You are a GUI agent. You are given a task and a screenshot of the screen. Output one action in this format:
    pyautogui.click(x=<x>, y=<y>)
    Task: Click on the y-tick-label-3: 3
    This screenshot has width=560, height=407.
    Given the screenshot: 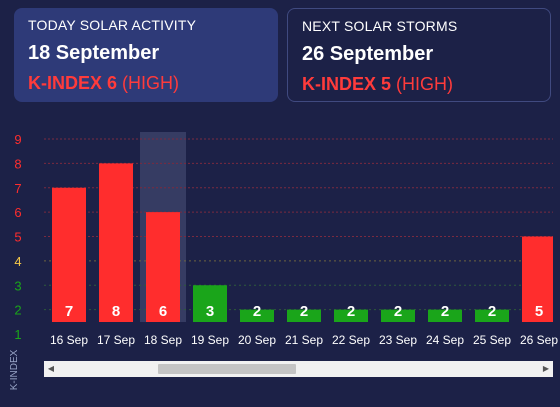 What is the action you would take?
    pyautogui.click(x=17, y=285)
    